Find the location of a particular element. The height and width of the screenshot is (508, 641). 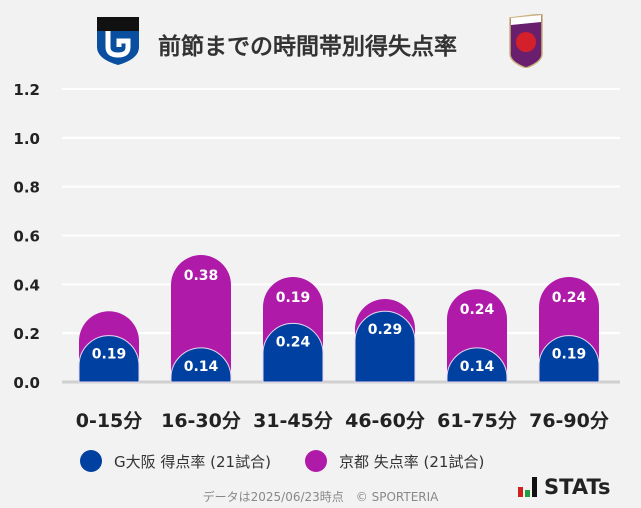

legend-item-home: G大阪 得点率 (21試合) is located at coordinates (175, 461).